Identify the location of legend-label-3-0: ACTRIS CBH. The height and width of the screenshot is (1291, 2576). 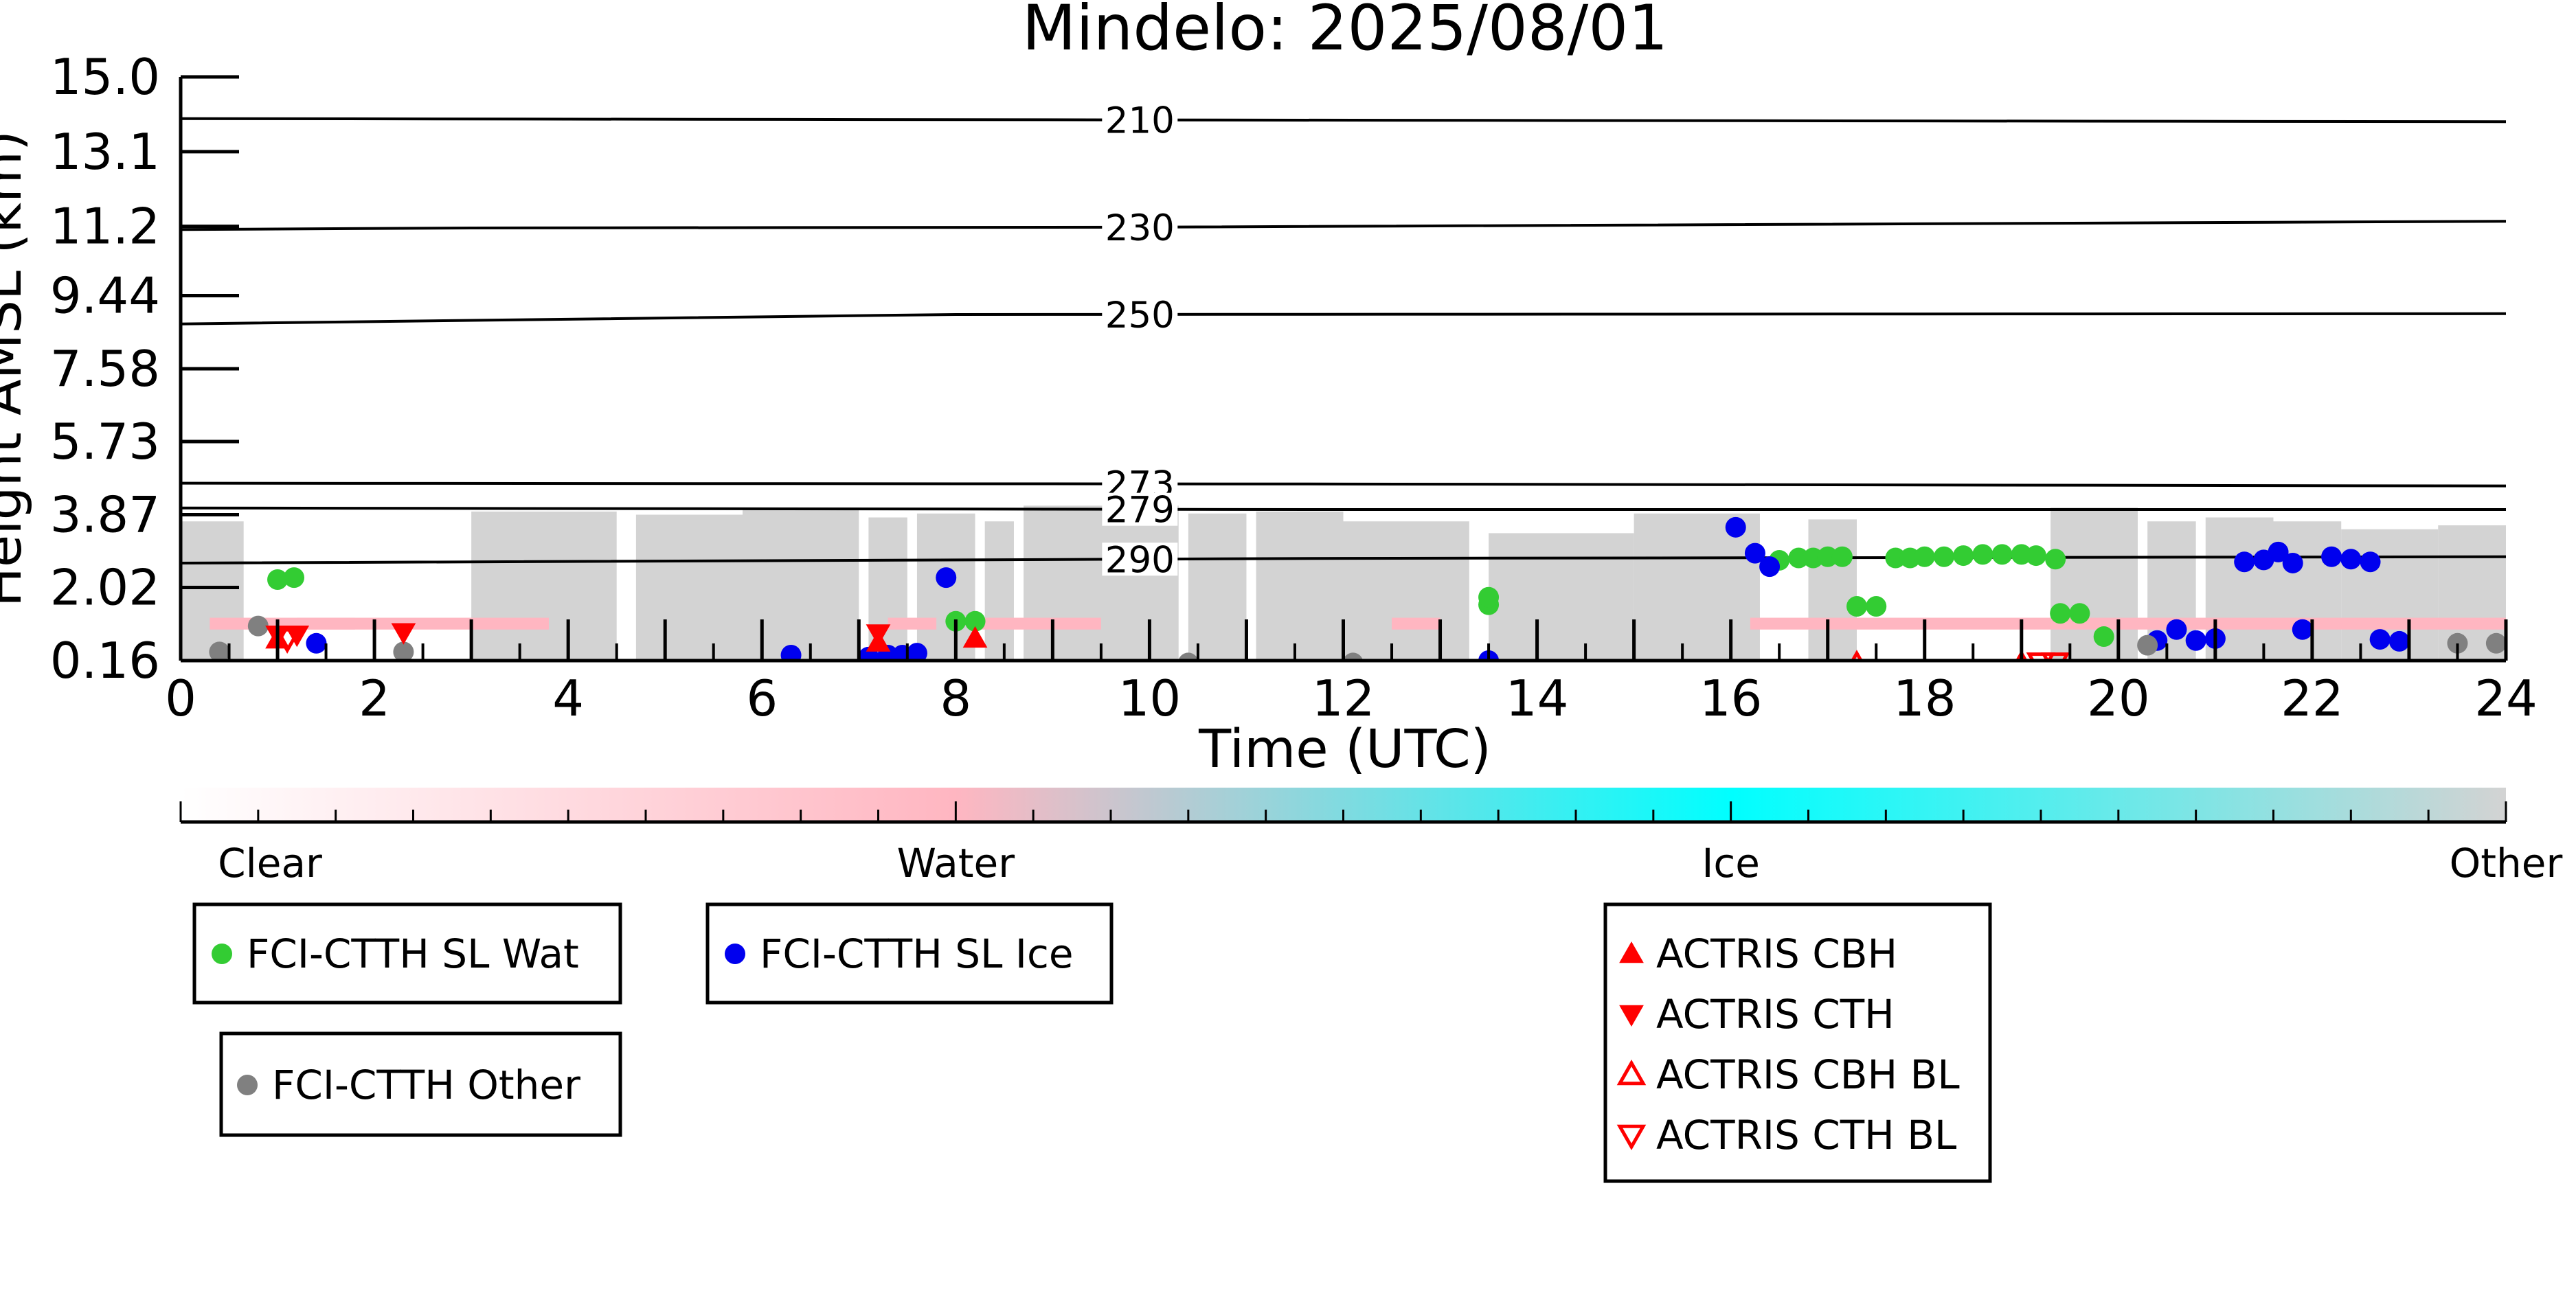
(1776, 954).